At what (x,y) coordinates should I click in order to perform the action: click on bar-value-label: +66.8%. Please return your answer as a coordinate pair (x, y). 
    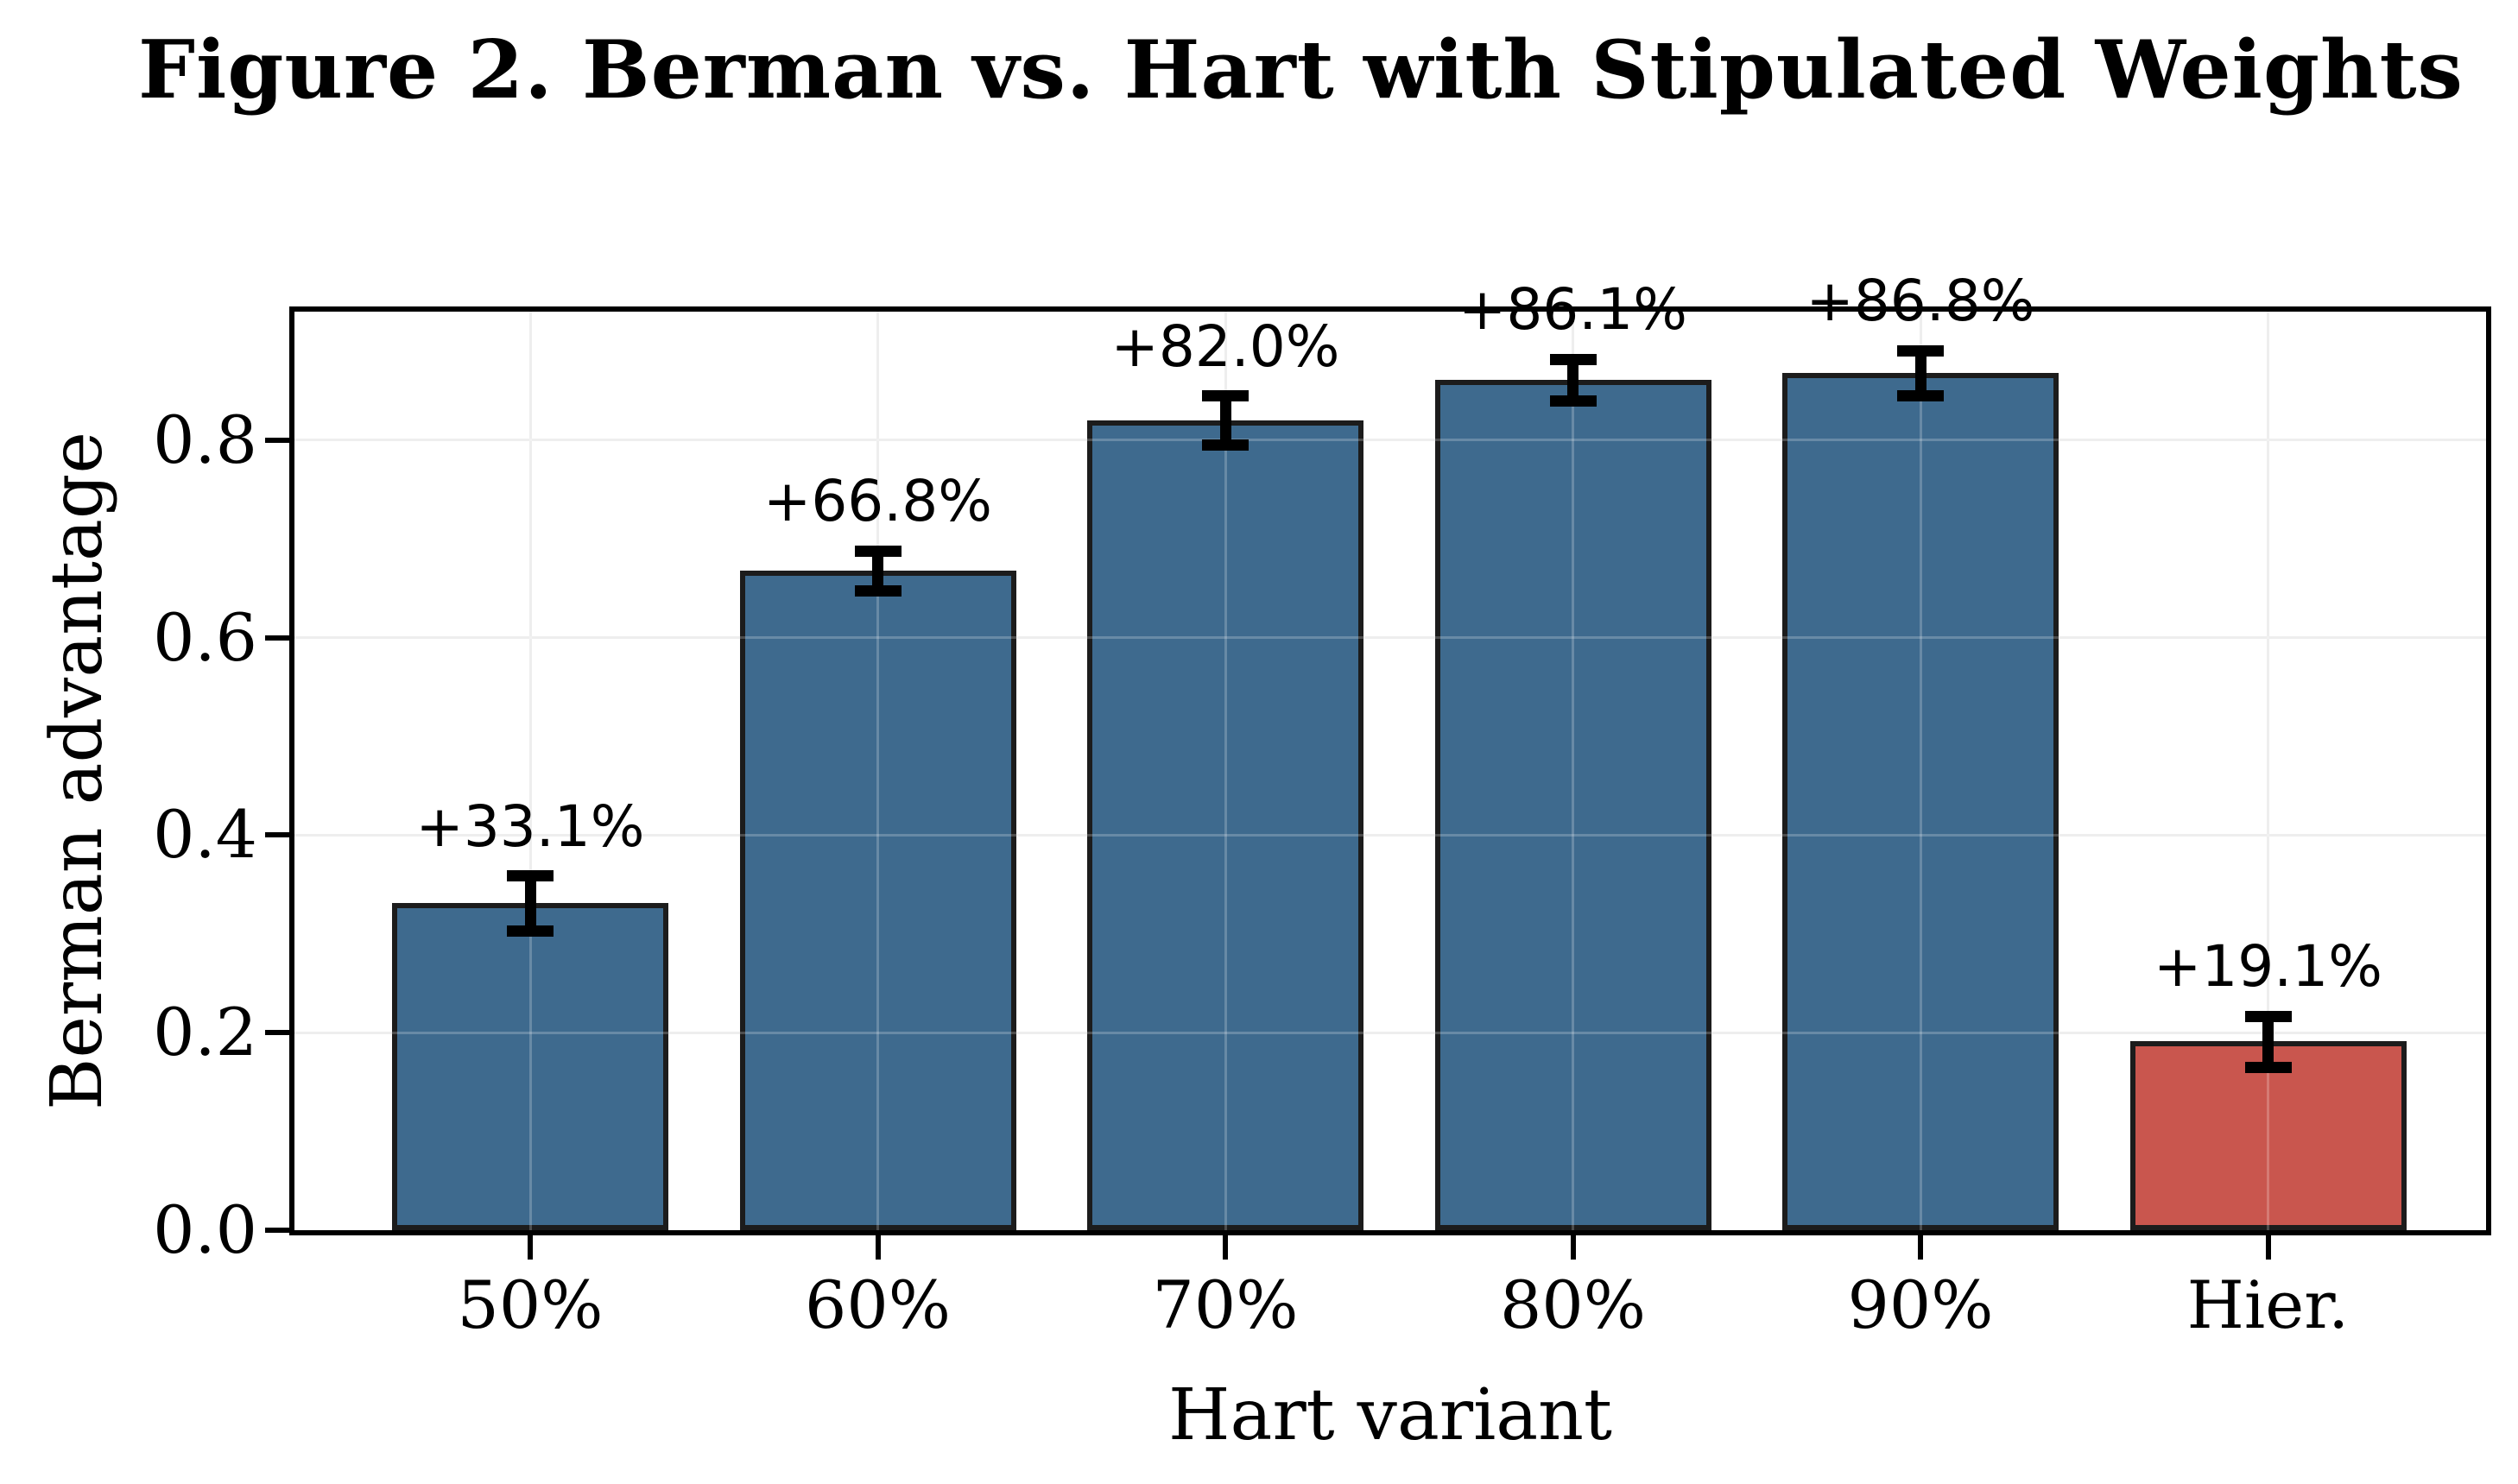
    Looking at the image, I should click on (877, 501).